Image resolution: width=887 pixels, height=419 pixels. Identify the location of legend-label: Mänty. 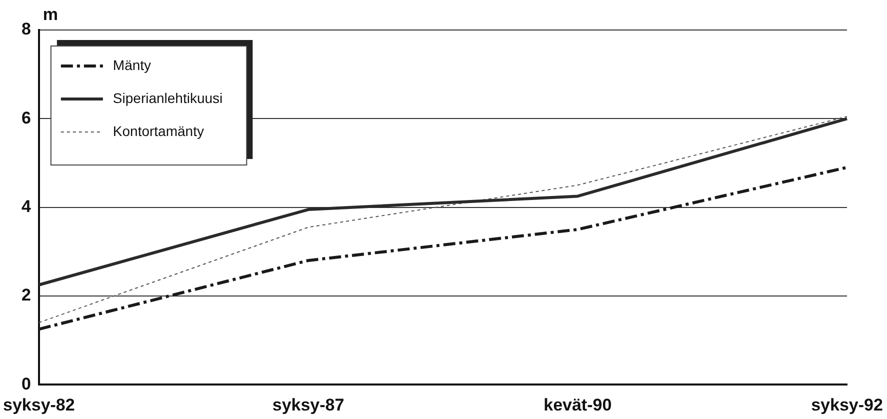
(132, 64).